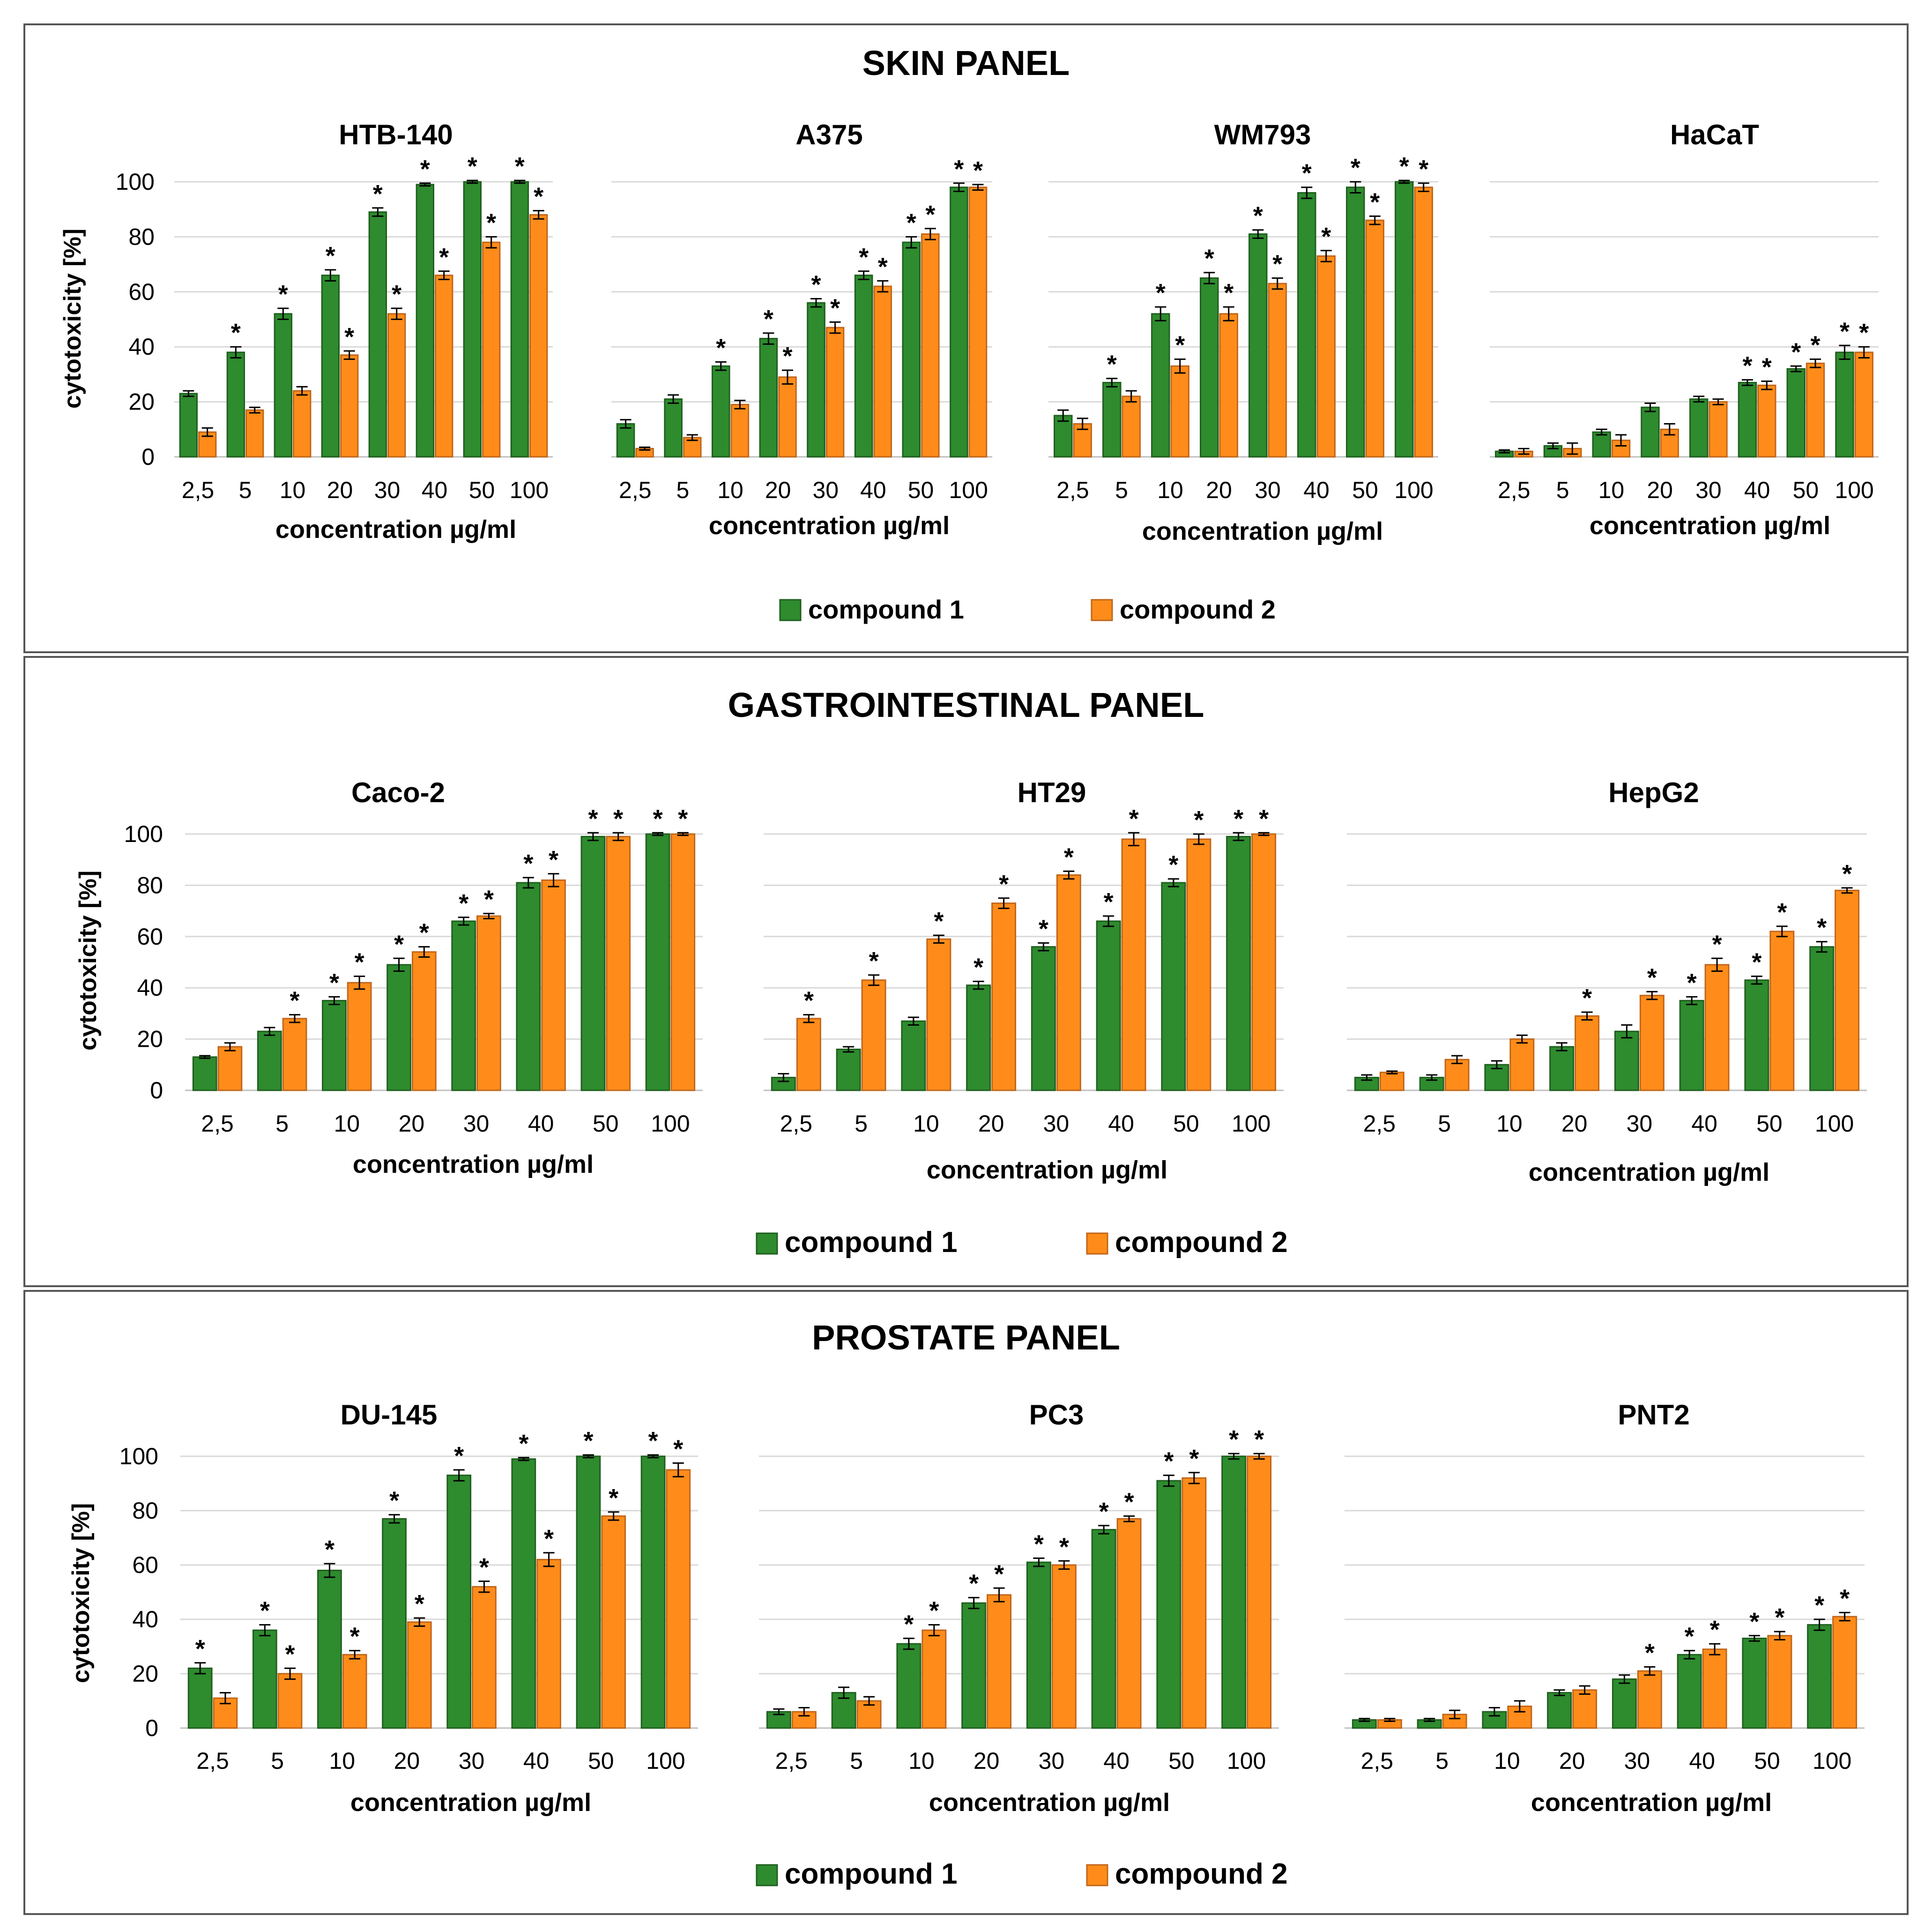  I want to click on x-tick-label: 10, so click(347, 1123).